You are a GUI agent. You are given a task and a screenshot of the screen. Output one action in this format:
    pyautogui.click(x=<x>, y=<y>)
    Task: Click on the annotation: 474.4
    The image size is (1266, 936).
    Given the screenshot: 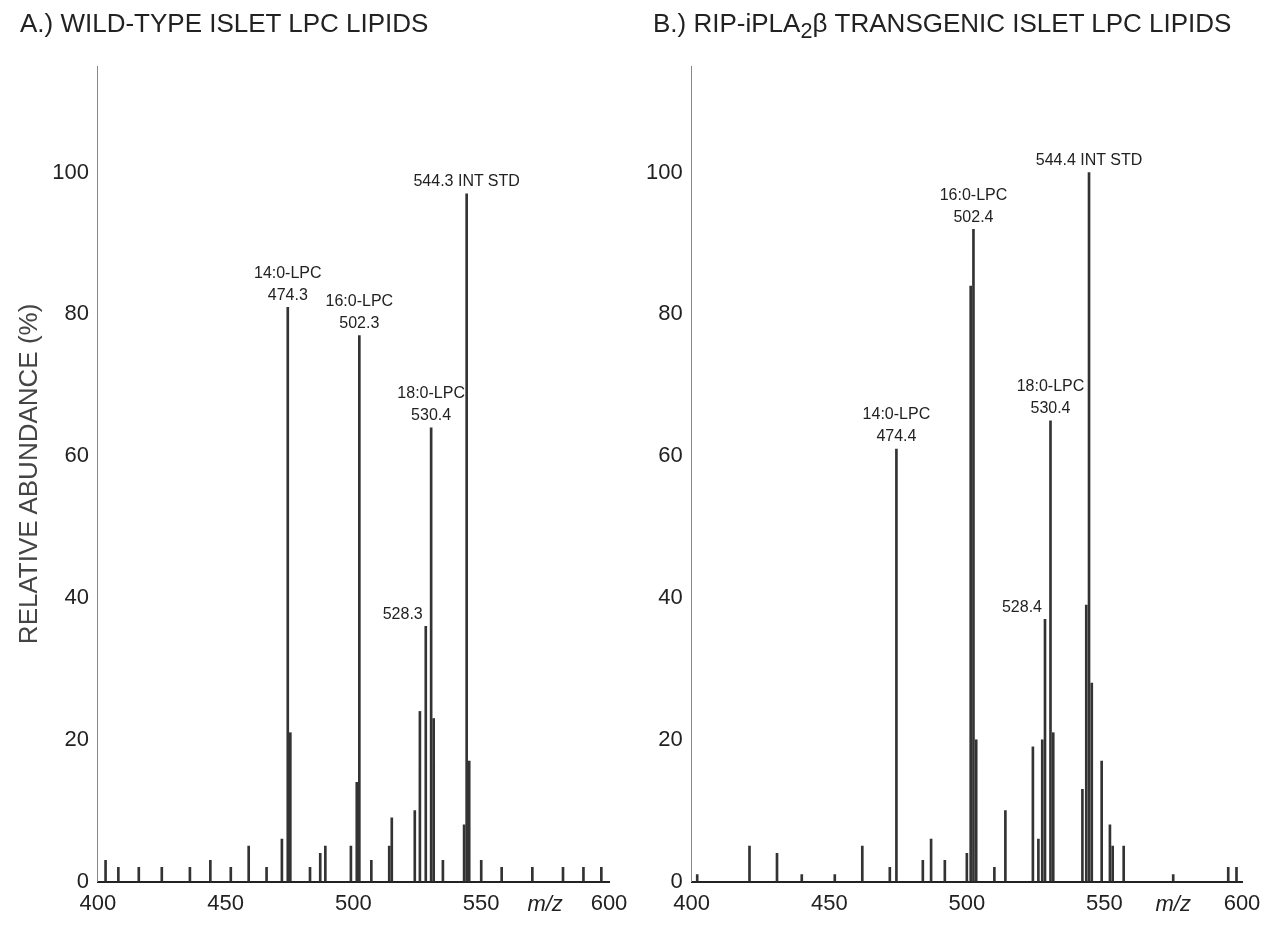 What is the action you would take?
    pyautogui.click(x=896, y=436)
    